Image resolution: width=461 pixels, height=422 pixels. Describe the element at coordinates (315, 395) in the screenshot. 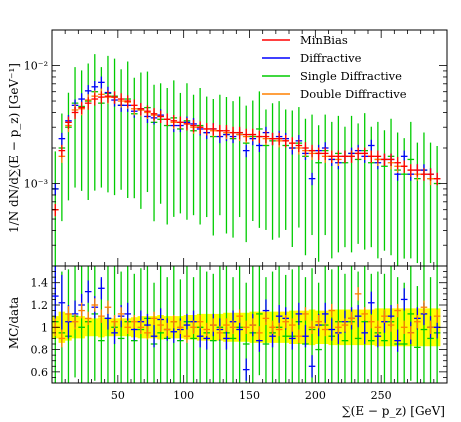

I see `x-tick-label: 200` at that location.